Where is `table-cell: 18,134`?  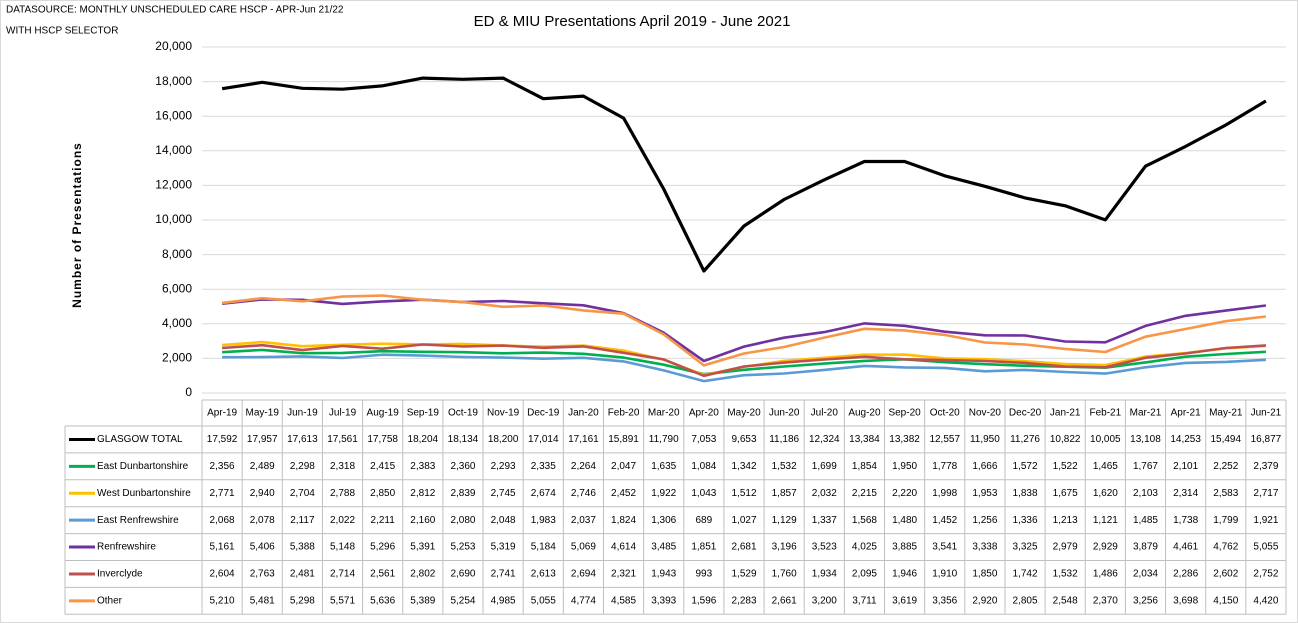
table-cell: 18,134 is located at coordinates (463, 439).